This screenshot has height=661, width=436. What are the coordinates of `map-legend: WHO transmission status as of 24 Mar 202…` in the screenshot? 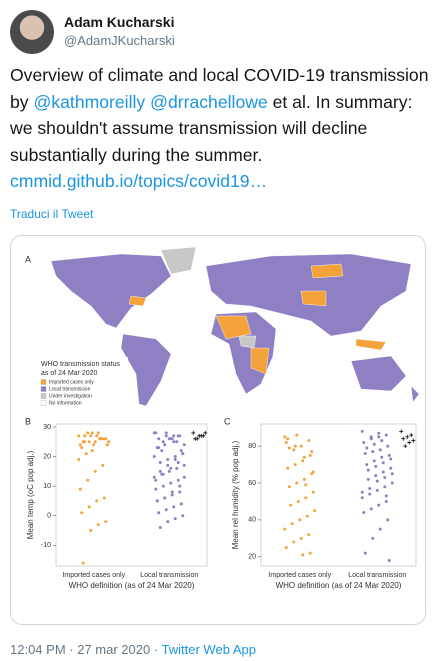 It's located at (83, 384).